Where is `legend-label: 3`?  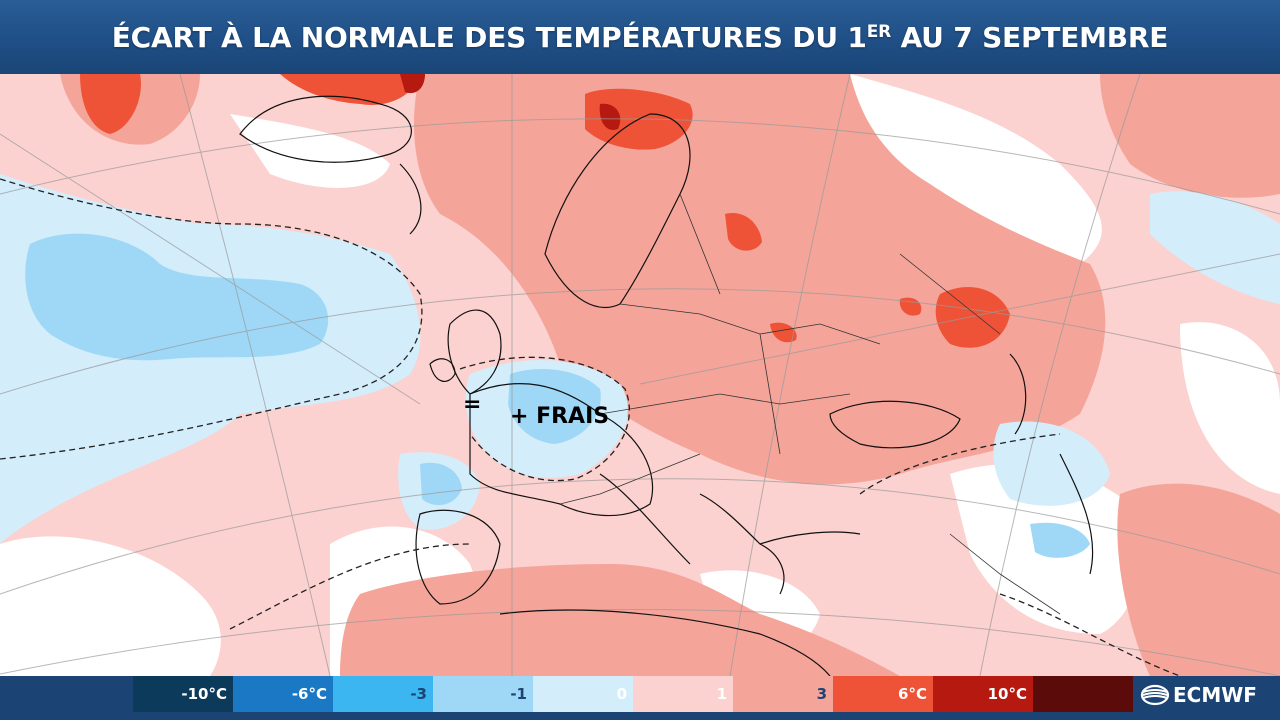
legend-label: 3 is located at coordinates (821, 694).